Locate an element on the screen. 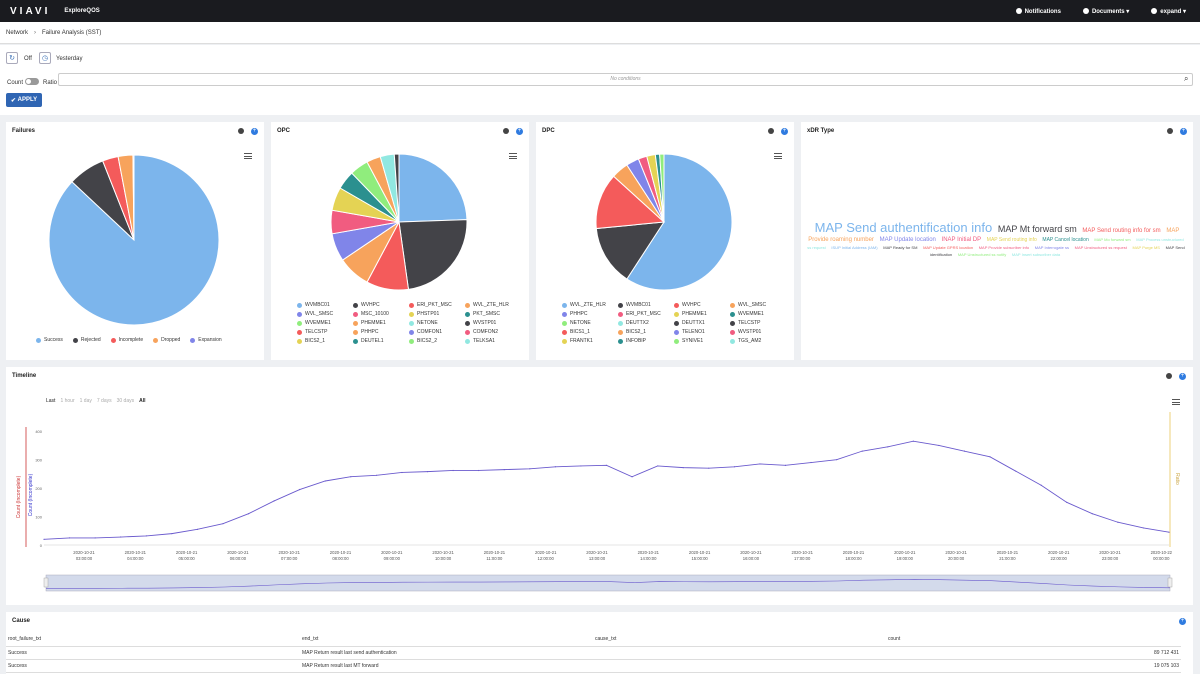 Image resolution: width=1200 pixels, height=674 pixels. legend-item: TELKSA1 is located at coordinates (493, 341).